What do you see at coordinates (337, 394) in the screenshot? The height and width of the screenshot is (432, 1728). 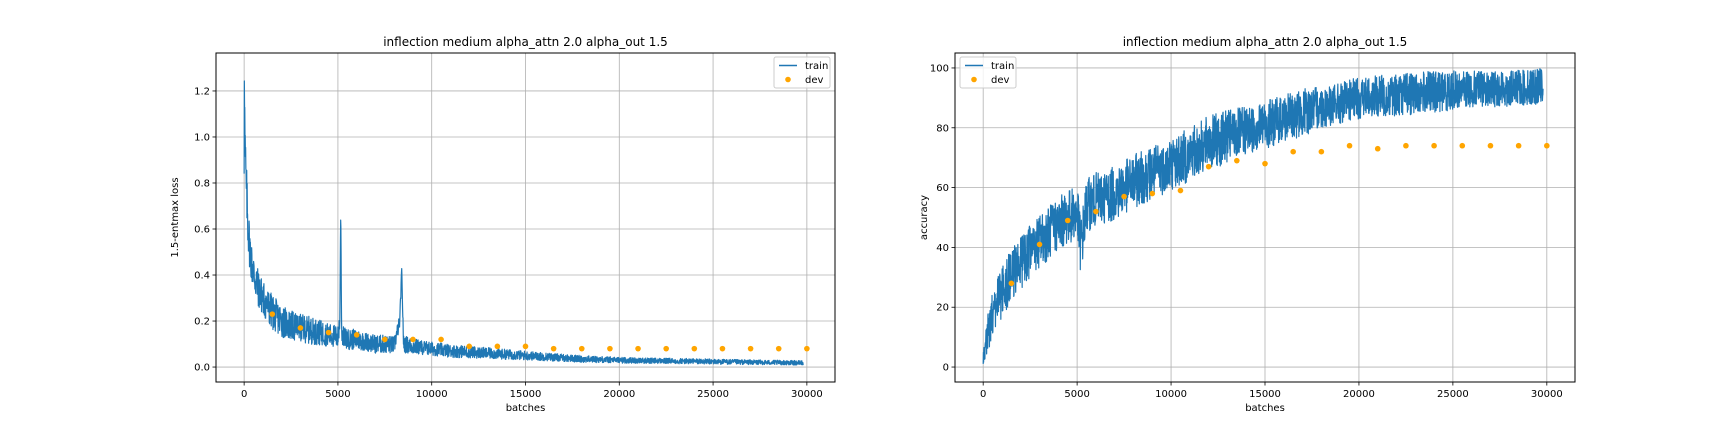 I see `loss-x-tick-label: 5000` at bounding box center [337, 394].